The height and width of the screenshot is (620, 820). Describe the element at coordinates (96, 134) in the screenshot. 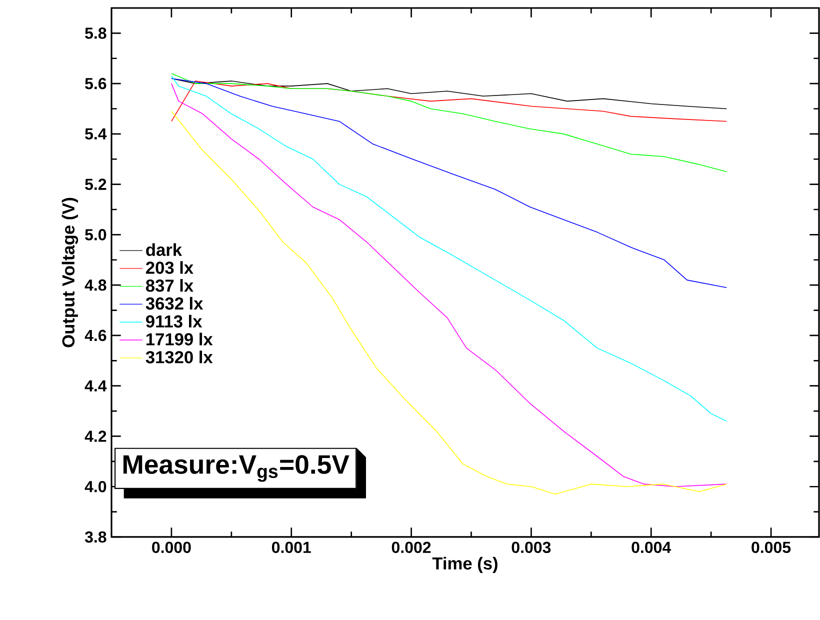

I see `y-tick-label: 5.4` at that location.